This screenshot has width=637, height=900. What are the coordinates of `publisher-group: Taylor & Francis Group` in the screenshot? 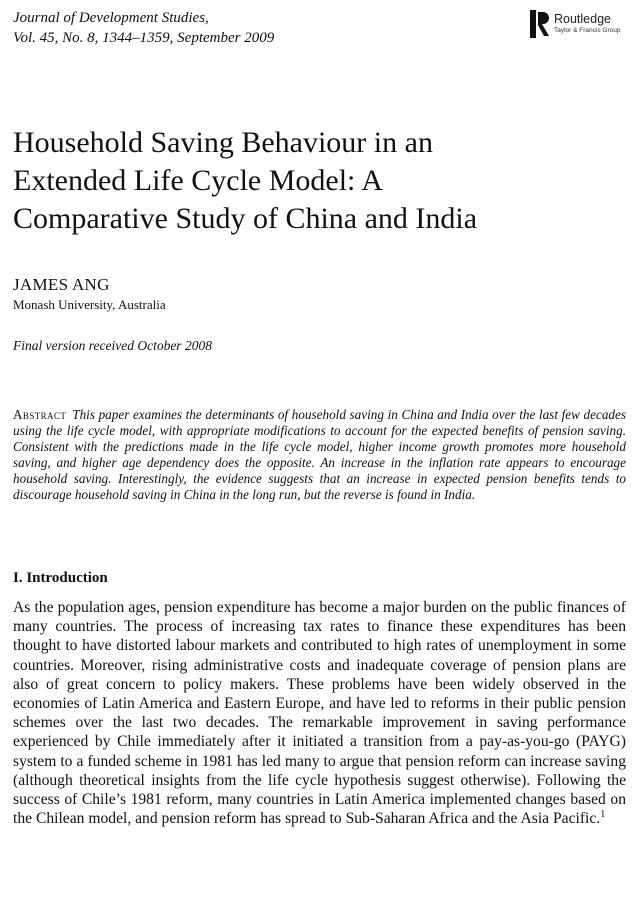 It's located at (587, 30).